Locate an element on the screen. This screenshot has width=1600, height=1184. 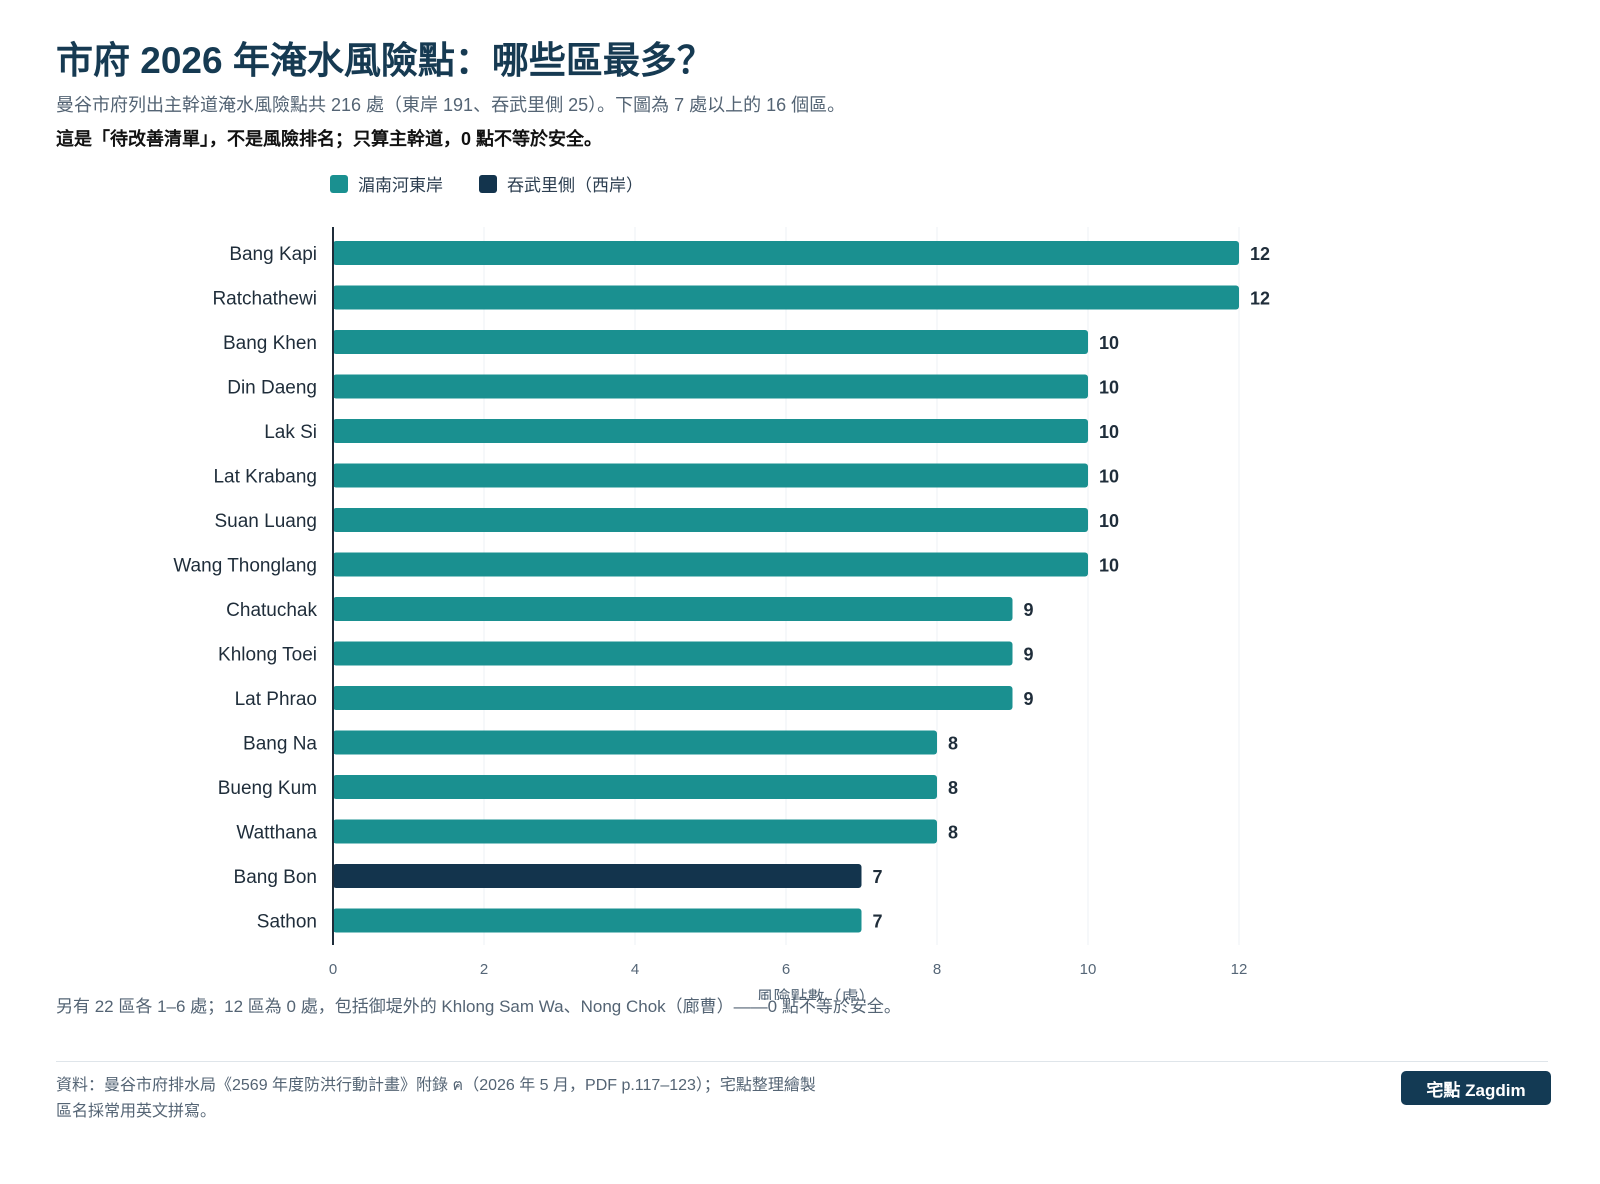
legend-item-east: 湄南河東岸 is located at coordinates (386, 183).